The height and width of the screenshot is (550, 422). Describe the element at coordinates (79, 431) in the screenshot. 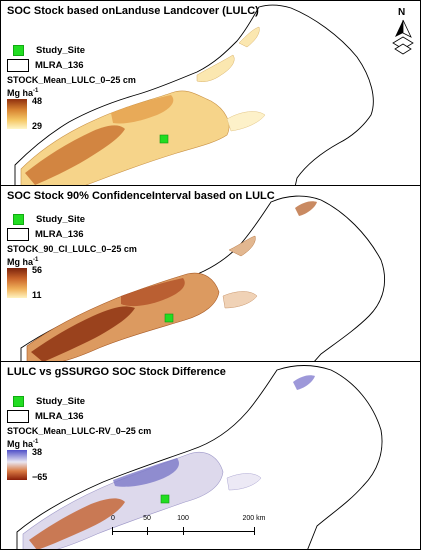

I see `legend-field-name: STOCK_Mean_LULC-RV_0–25 cm` at that location.